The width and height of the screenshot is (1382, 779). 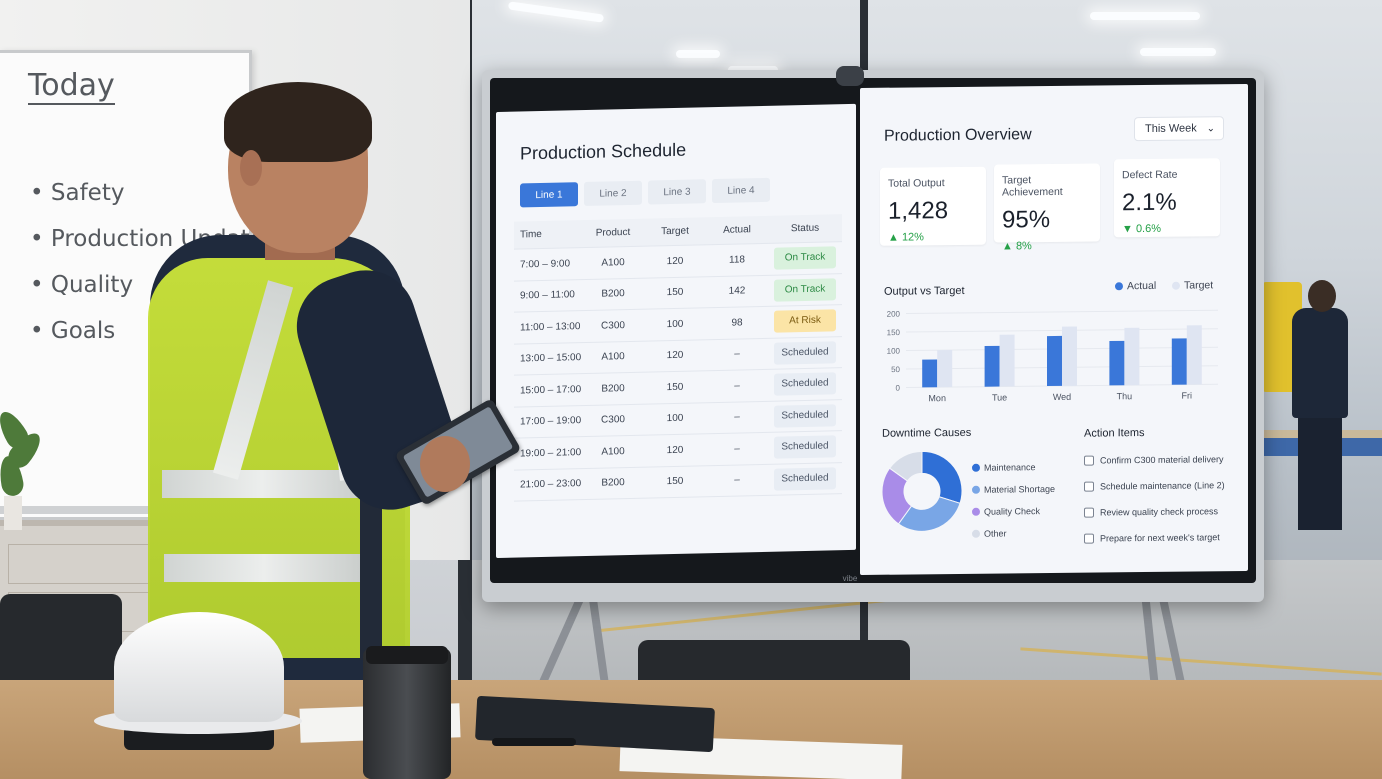 I want to click on man-hand, so click(x=445, y=464).